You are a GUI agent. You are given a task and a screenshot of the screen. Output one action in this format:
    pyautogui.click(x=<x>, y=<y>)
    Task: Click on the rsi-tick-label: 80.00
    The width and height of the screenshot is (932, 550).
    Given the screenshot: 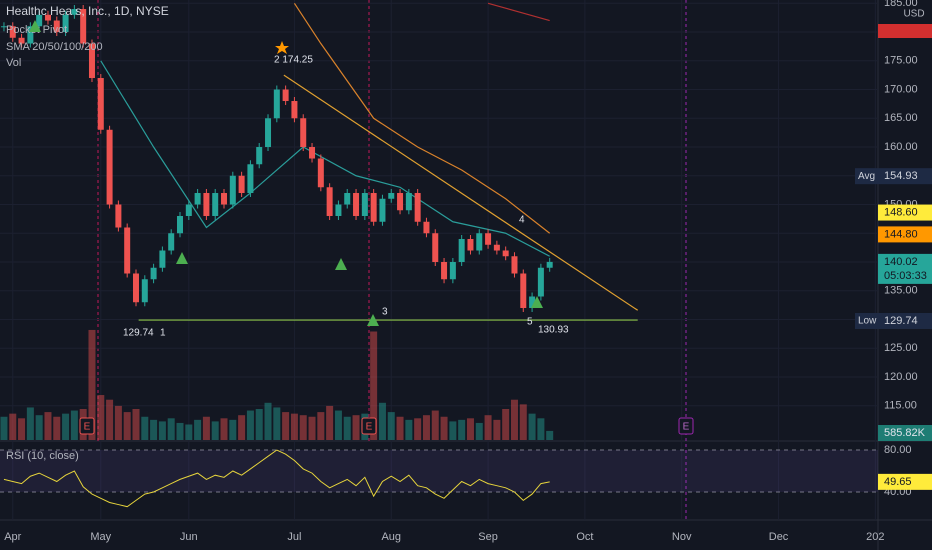 What is the action you would take?
    pyautogui.click(x=898, y=450)
    